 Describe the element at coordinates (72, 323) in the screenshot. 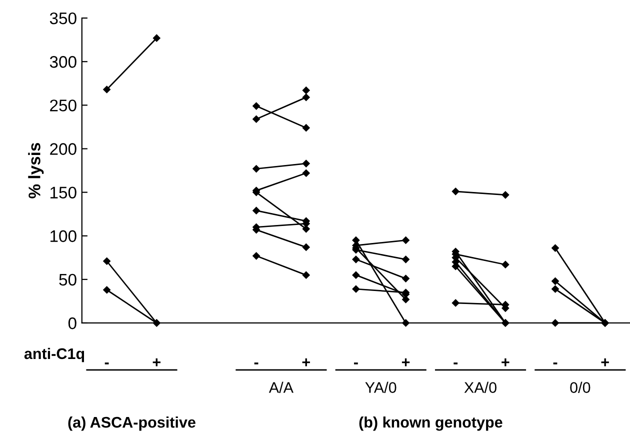

I see `y-tick-label: 0` at that location.